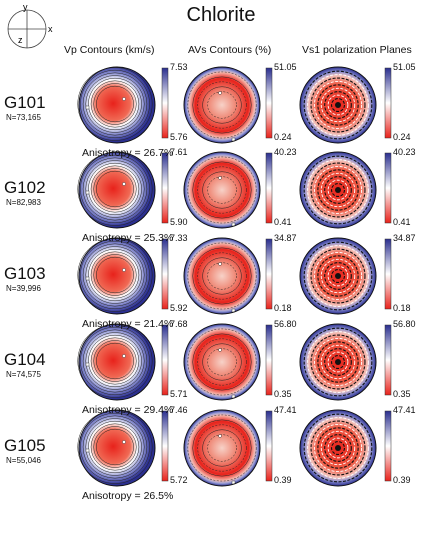  I want to click on sample-count: N=82,983, so click(23, 202).